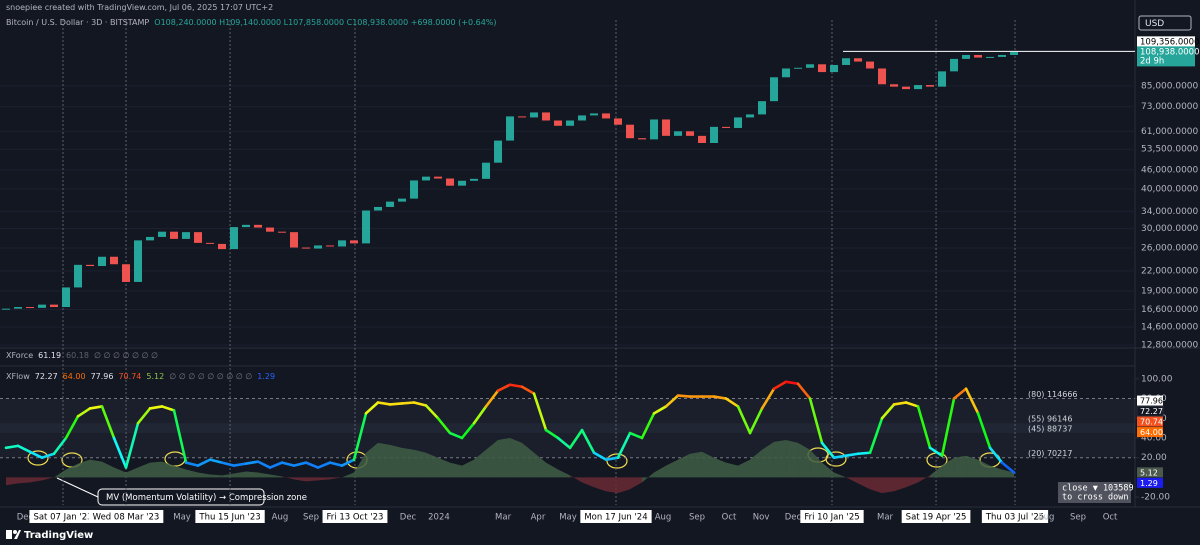 This screenshot has height=545, width=1200. Describe the element at coordinates (1170, 212) in the screenshot. I see `y-tick-label: 34,000.0000` at that location.